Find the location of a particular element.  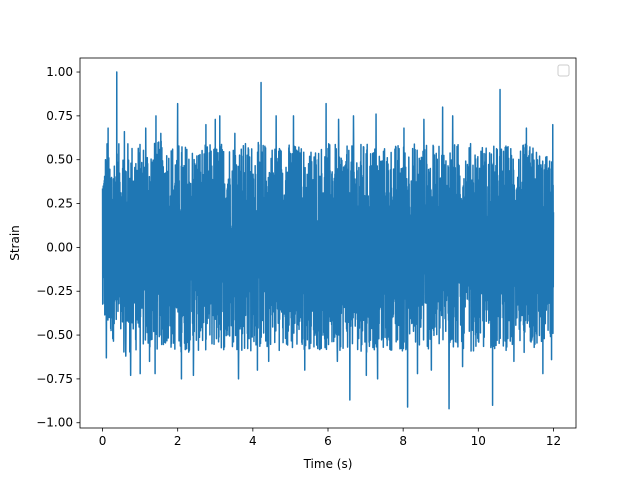

x-tick-label: 6 is located at coordinates (328, 441).